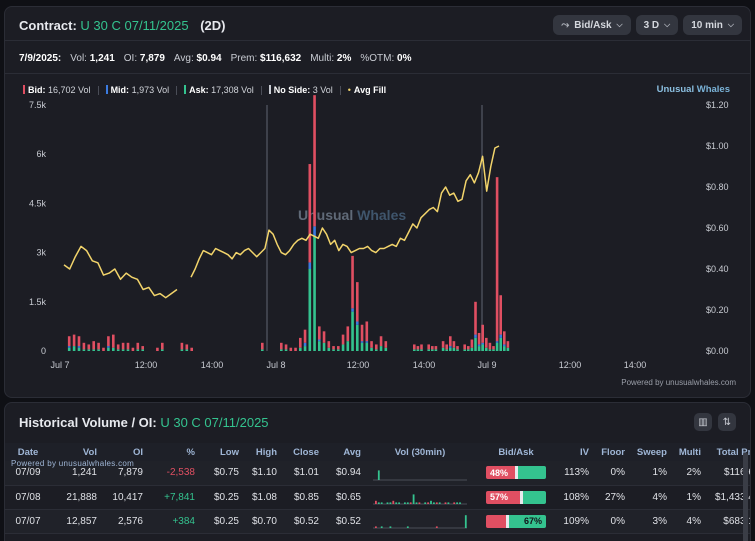 The image size is (755, 541). Describe the element at coordinates (124, 497) in the screenshot. I see `row-oi: 10,417` at that location.